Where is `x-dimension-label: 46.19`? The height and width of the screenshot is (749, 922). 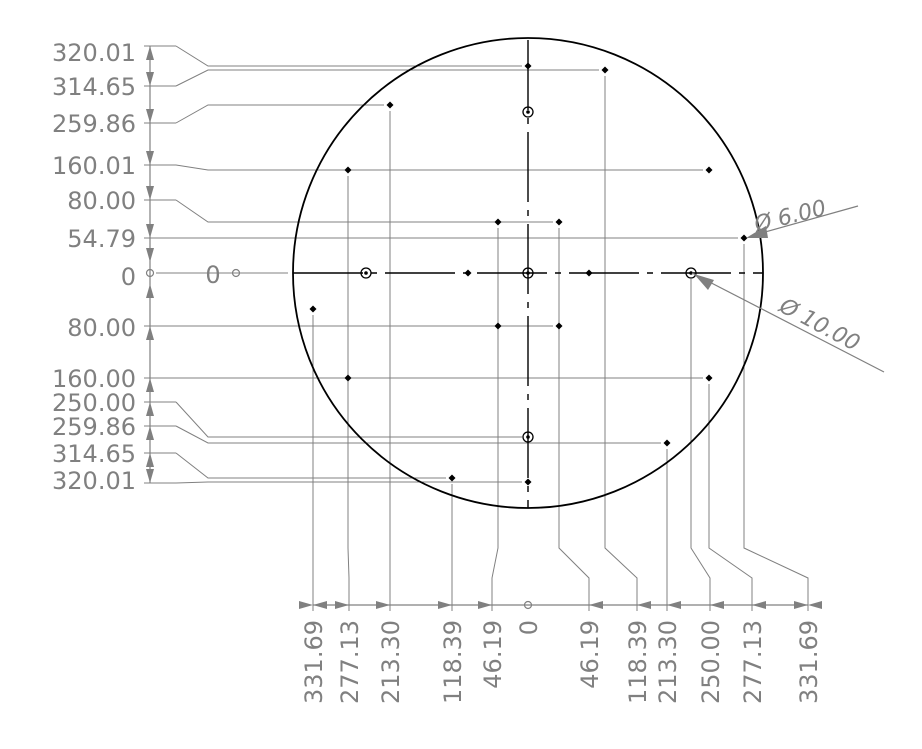
x-dimension-label: 46.19 is located at coordinates (590, 654).